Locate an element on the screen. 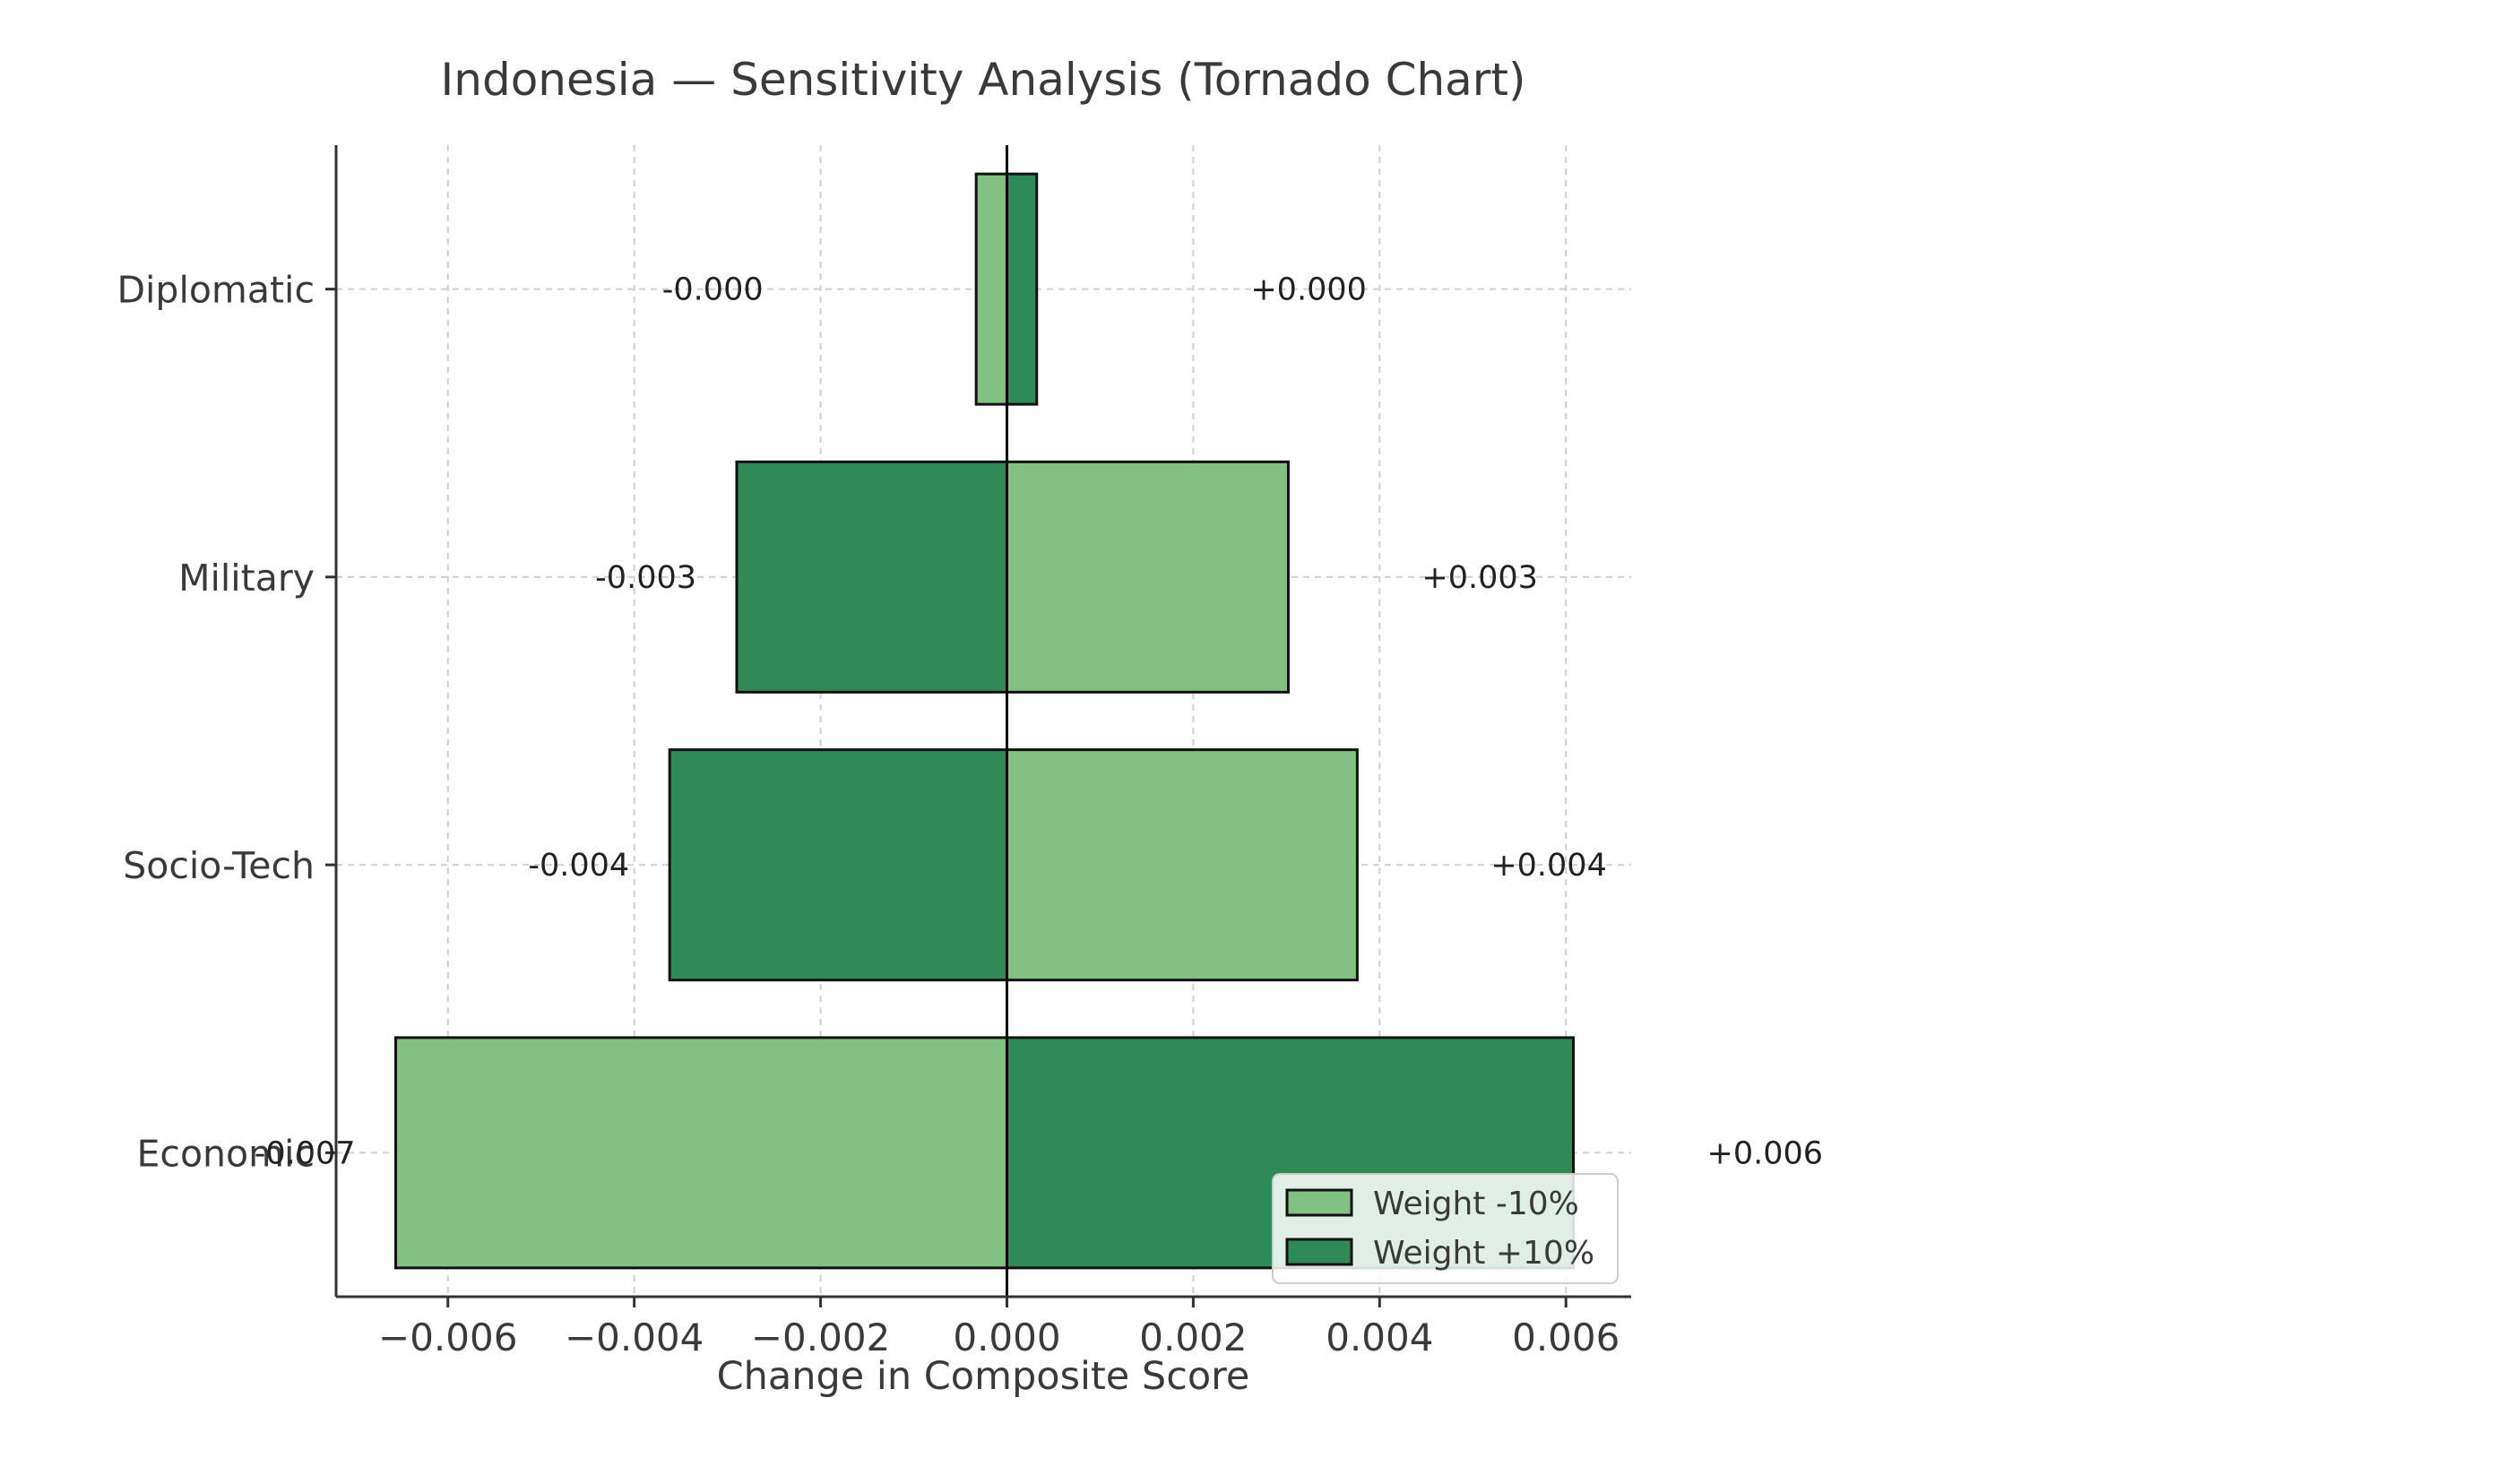 The image size is (2505, 1484). data-label-economic-weight-minus: -0.007 is located at coordinates (305, 1153).